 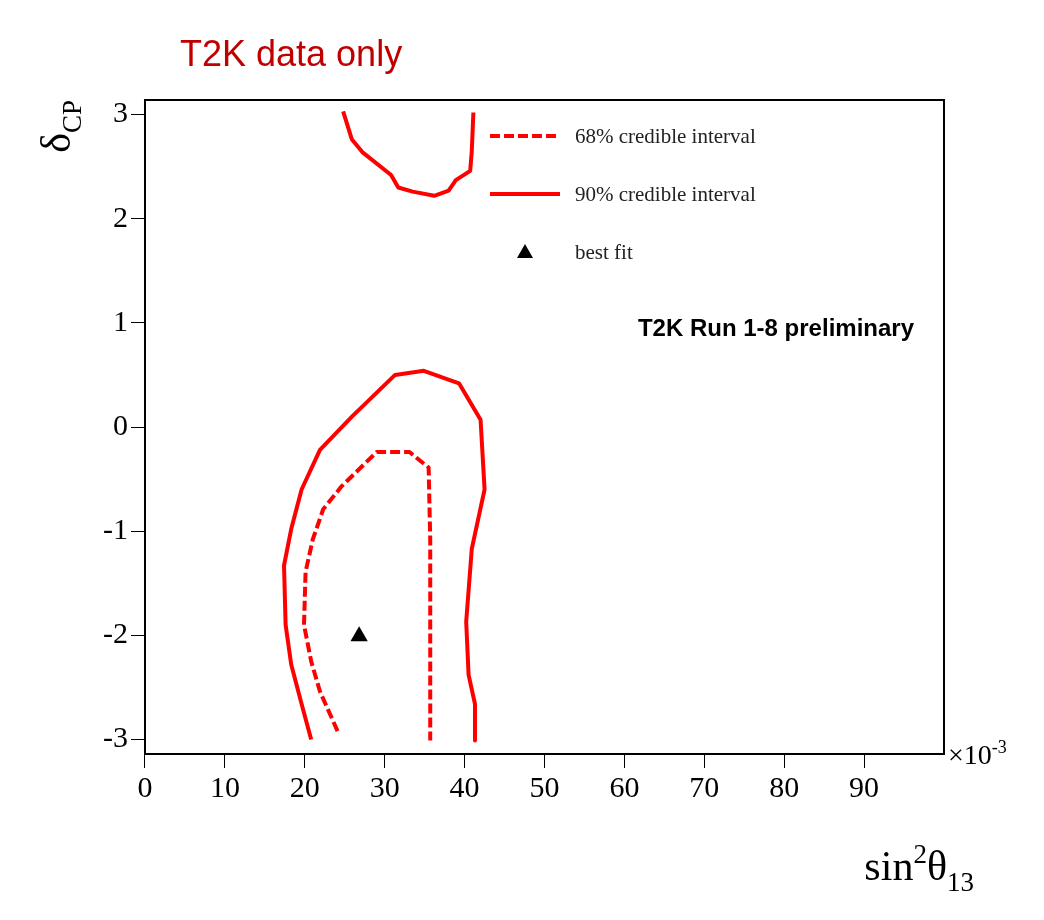 I want to click on y-tick-label: 3, so click(x=120, y=112).